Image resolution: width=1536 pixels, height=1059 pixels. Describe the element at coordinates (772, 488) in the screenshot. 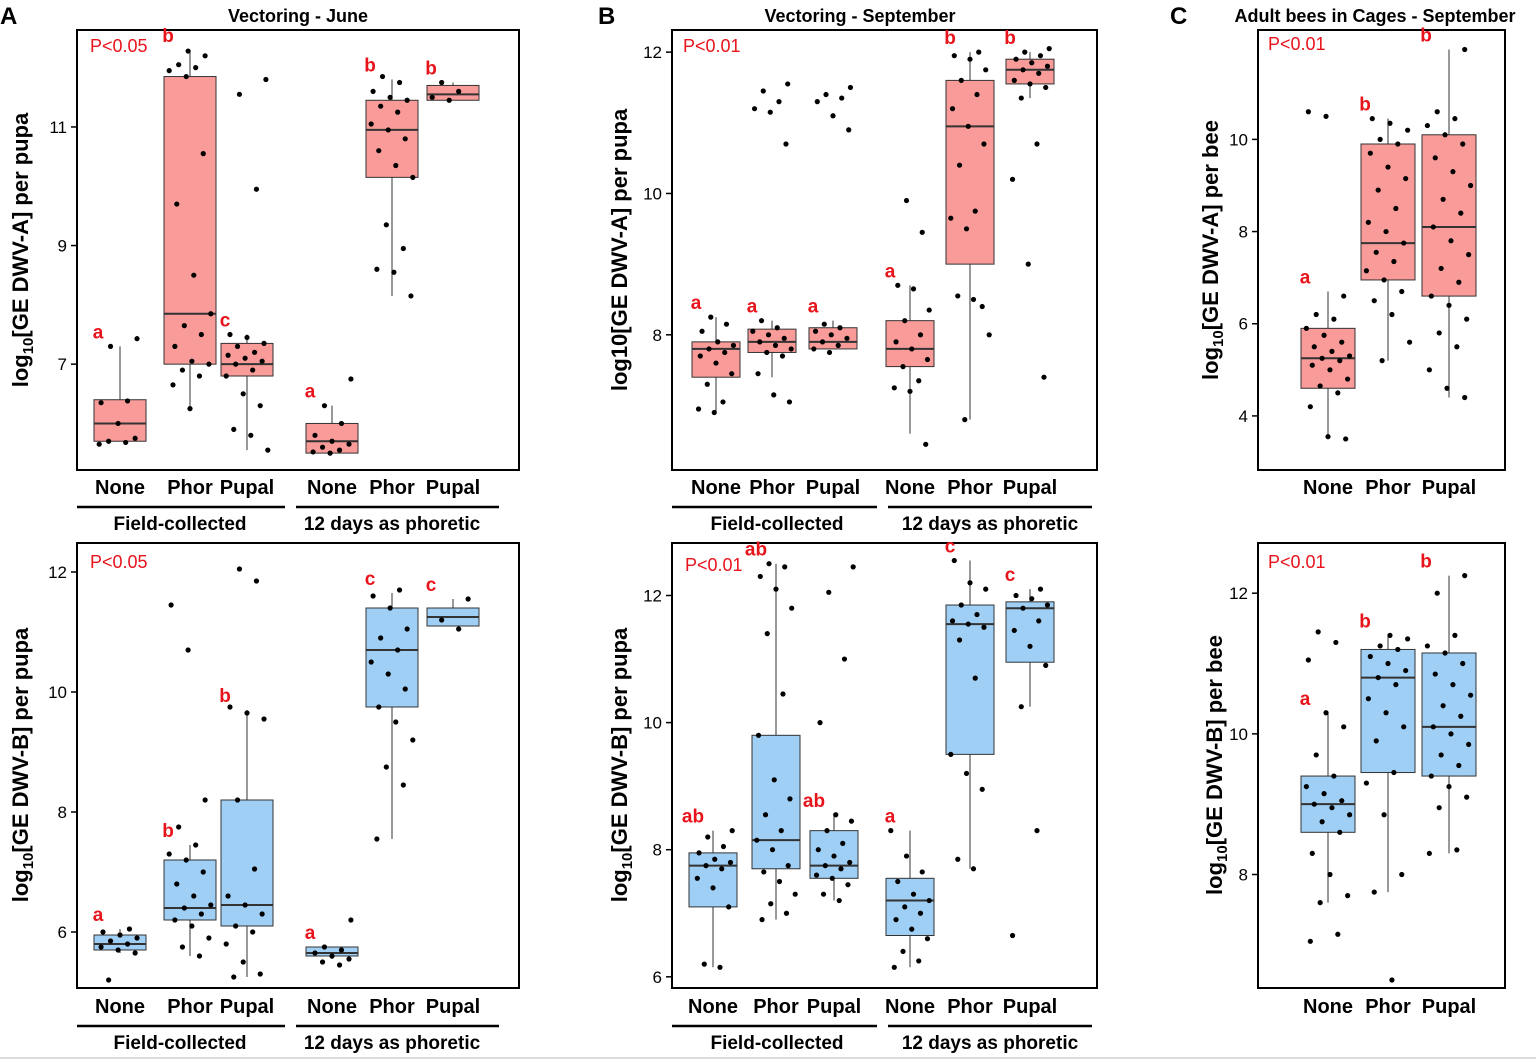

I see `x-category-label: Phor` at that location.